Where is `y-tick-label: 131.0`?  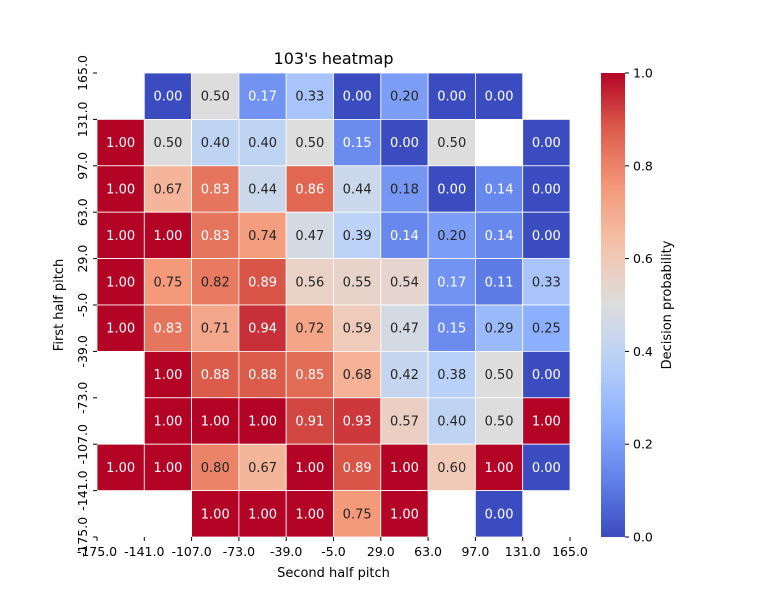 y-tick-label: 131.0 is located at coordinates (82, 119).